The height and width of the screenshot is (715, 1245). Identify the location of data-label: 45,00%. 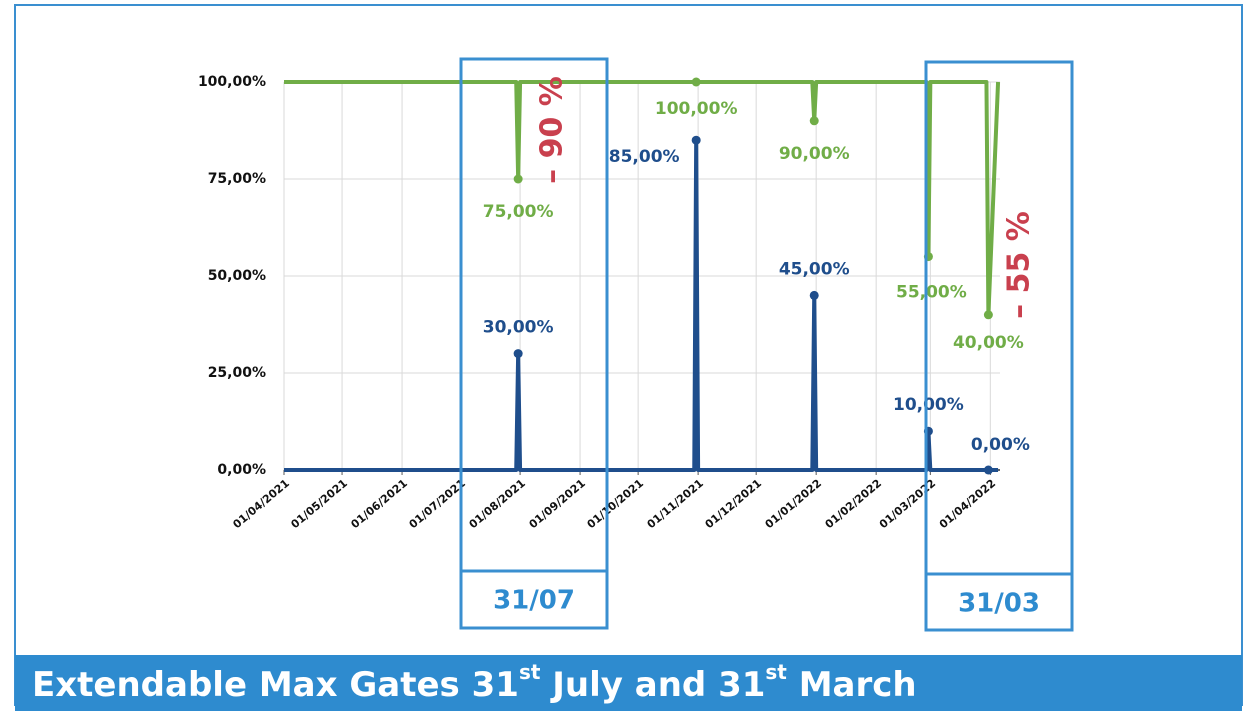
(814, 269).